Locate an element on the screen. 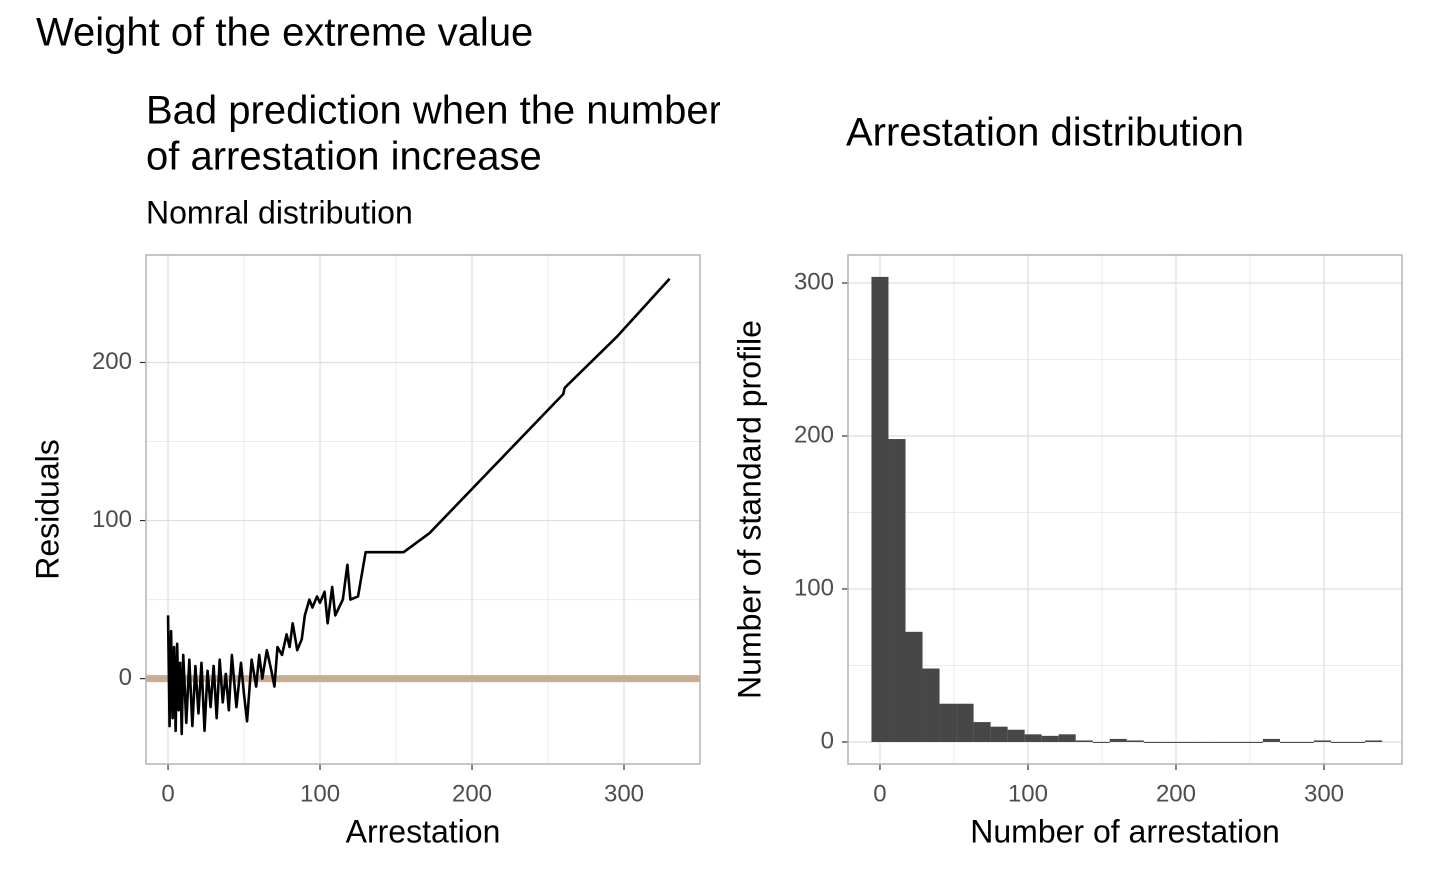 Image resolution: width=1440 pixels, height=889 pixels. x-axis-title: Number of arrestation is located at coordinates (1124, 831).